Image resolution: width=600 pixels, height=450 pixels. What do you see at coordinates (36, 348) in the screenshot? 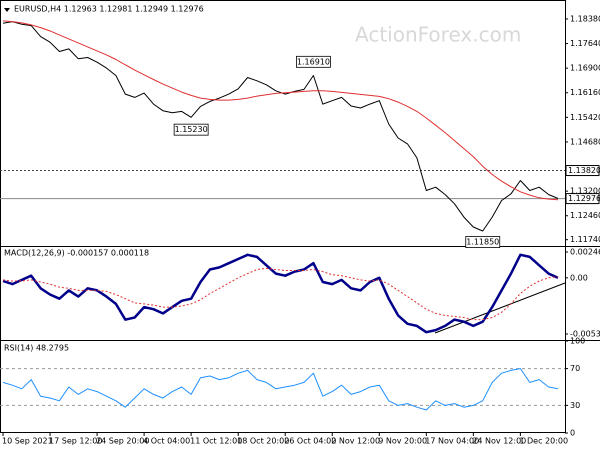
I see `rsi-title: RSI(14) 48.2795` at bounding box center [36, 348].